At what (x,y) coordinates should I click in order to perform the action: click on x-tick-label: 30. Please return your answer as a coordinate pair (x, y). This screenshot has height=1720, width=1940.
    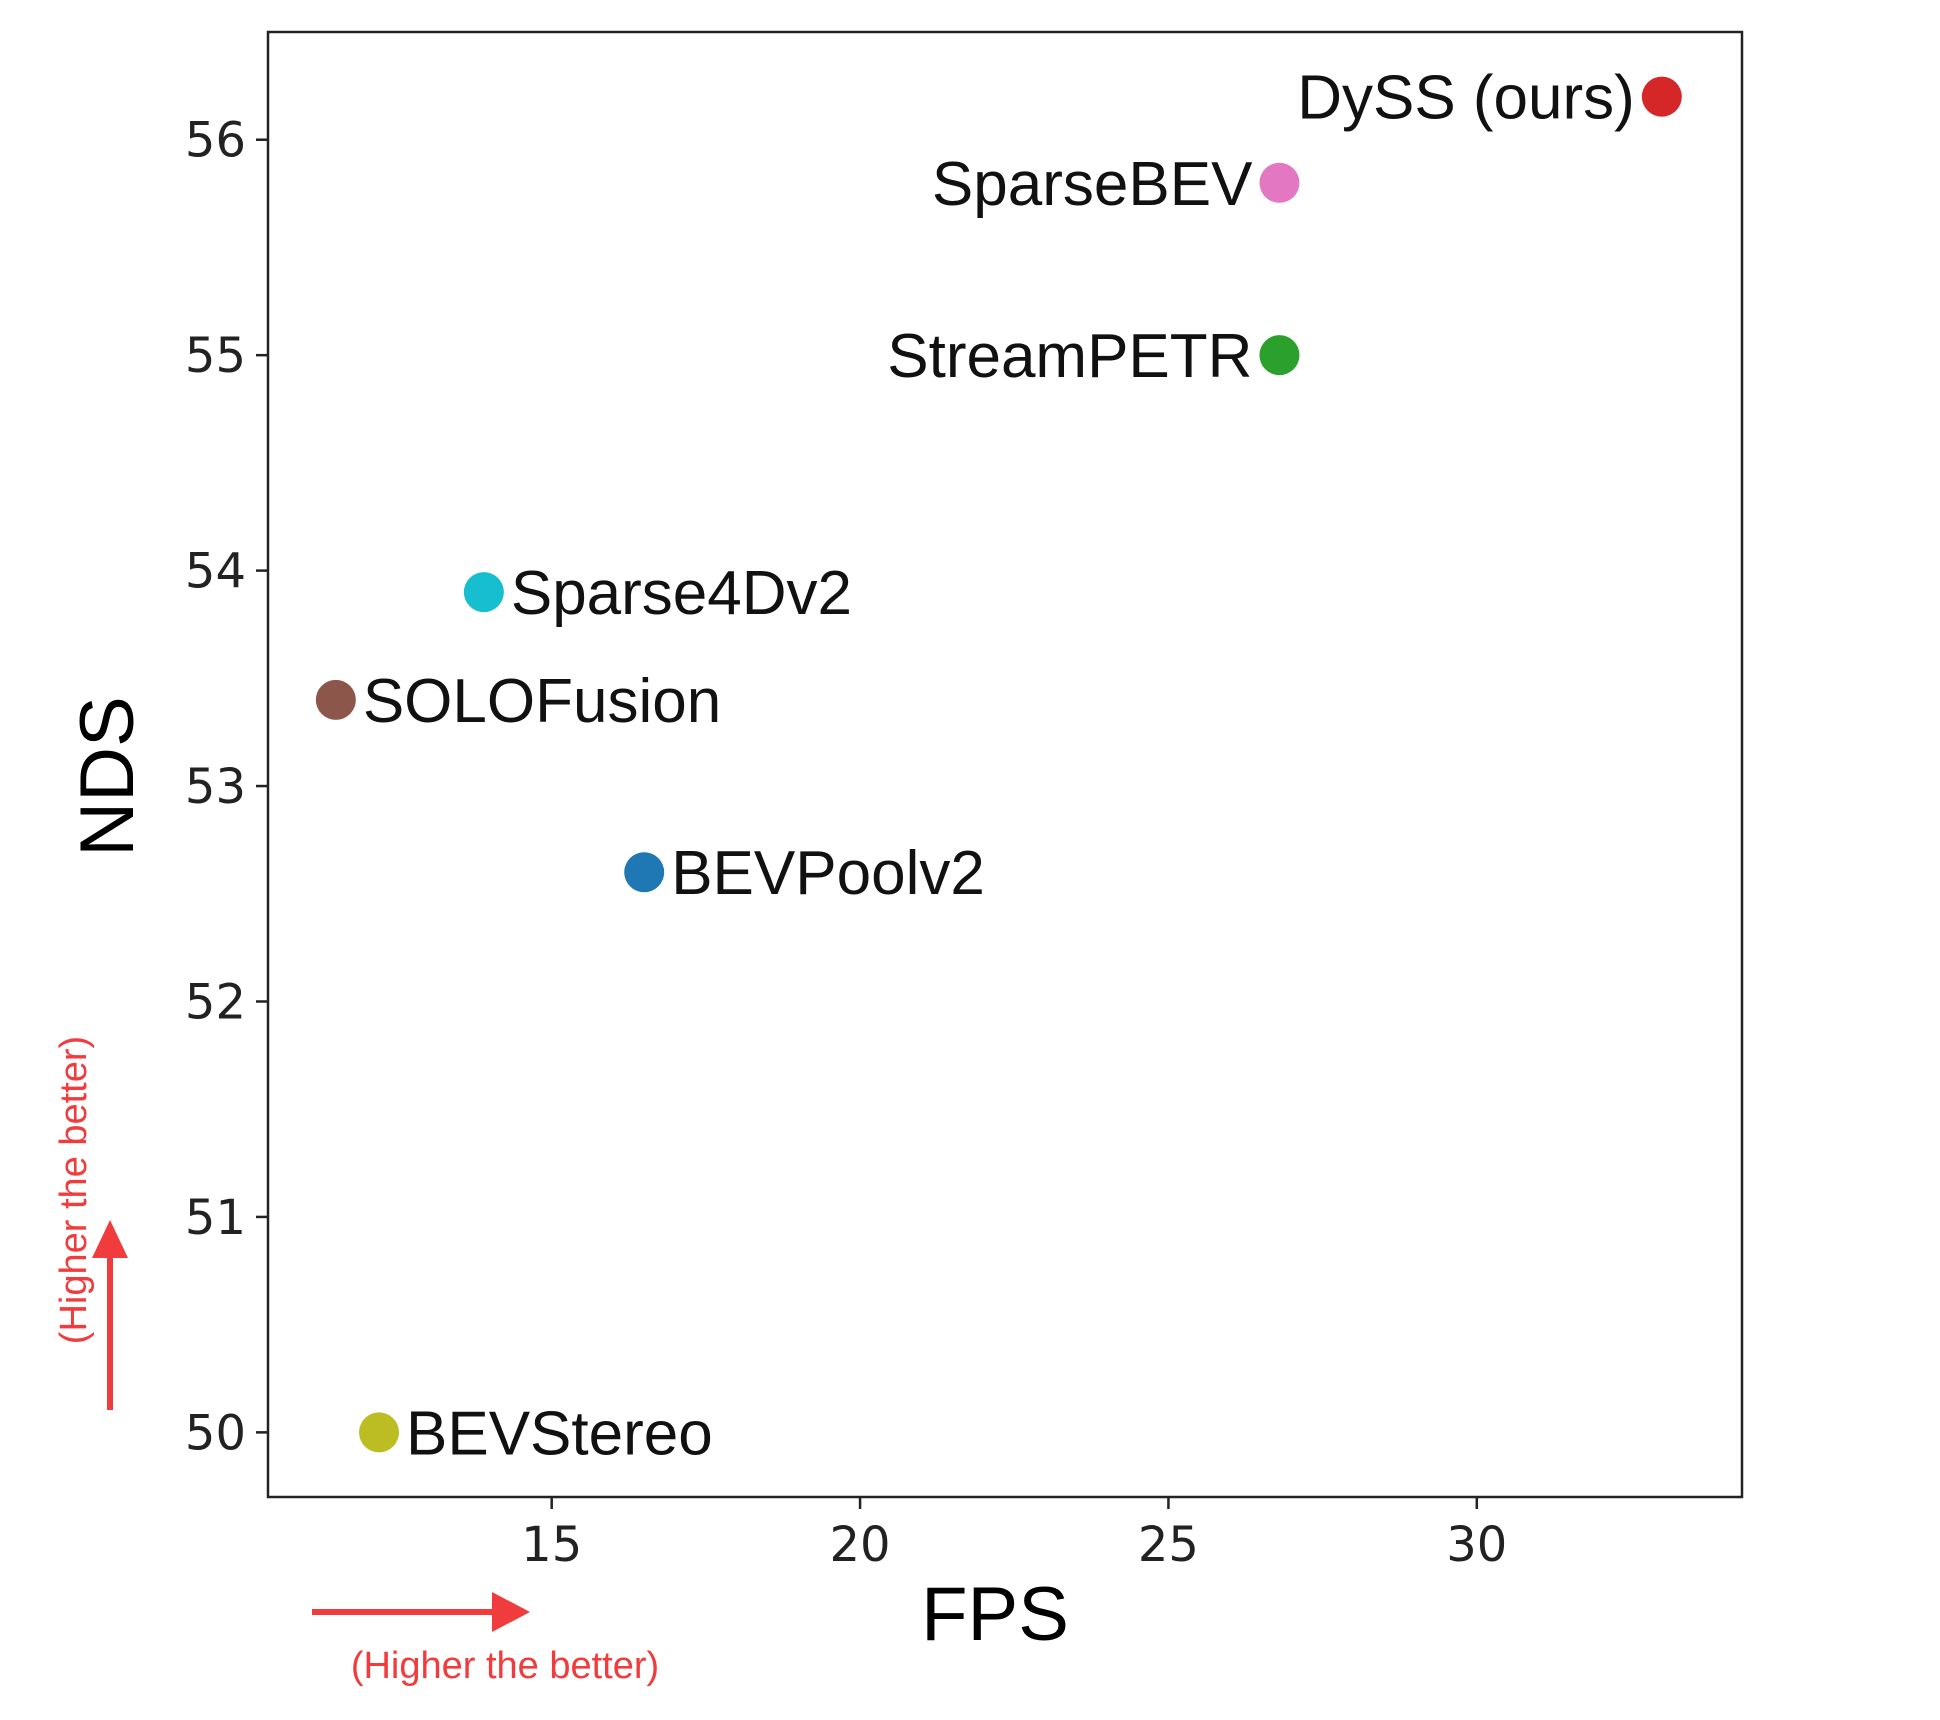
    Looking at the image, I should click on (1476, 1545).